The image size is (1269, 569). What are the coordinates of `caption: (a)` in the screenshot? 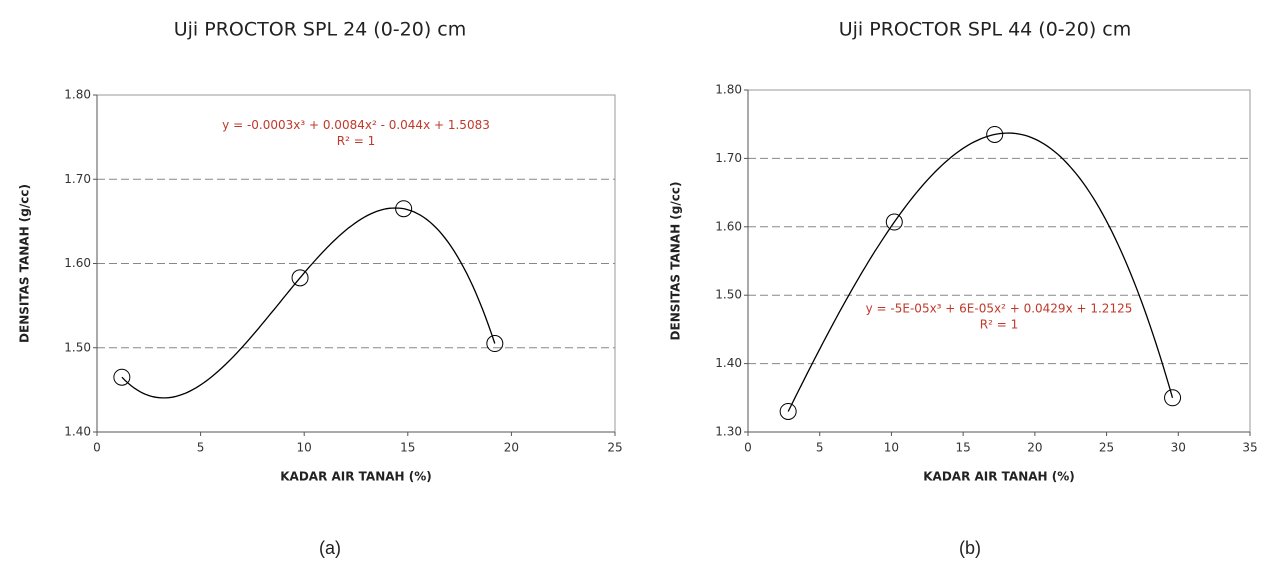 It's located at (330, 548).